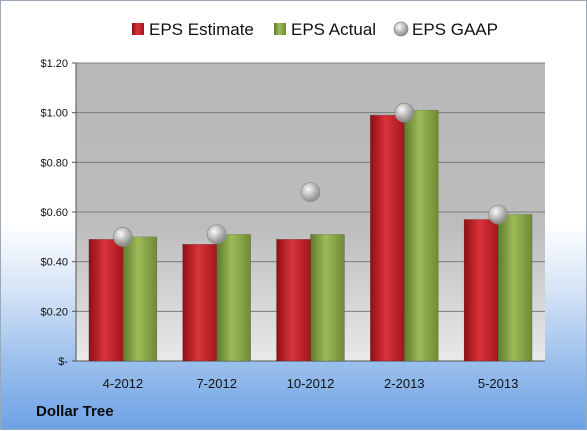 The width and height of the screenshot is (587, 431). I want to click on legend-swatch-estimate, so click(138, 29).